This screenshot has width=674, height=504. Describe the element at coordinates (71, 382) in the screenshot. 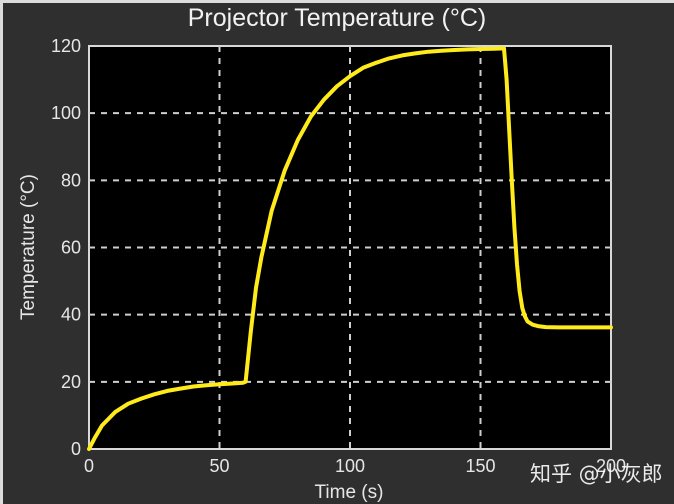

I see `y-tick-label: 20` at that location.